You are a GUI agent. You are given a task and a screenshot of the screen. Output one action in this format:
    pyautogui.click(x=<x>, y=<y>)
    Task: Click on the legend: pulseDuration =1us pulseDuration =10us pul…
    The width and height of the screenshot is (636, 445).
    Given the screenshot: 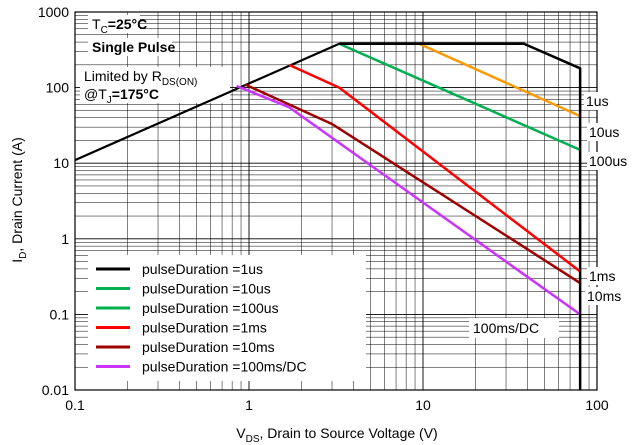 What is the action you would take?
    pyautogui.click(x=227, y=318)
    